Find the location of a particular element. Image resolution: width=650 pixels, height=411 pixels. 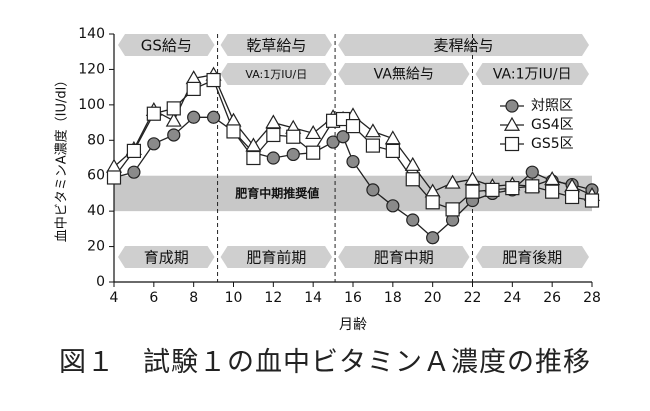

x-tick-label: 10 is located at coordinates (234, 298).